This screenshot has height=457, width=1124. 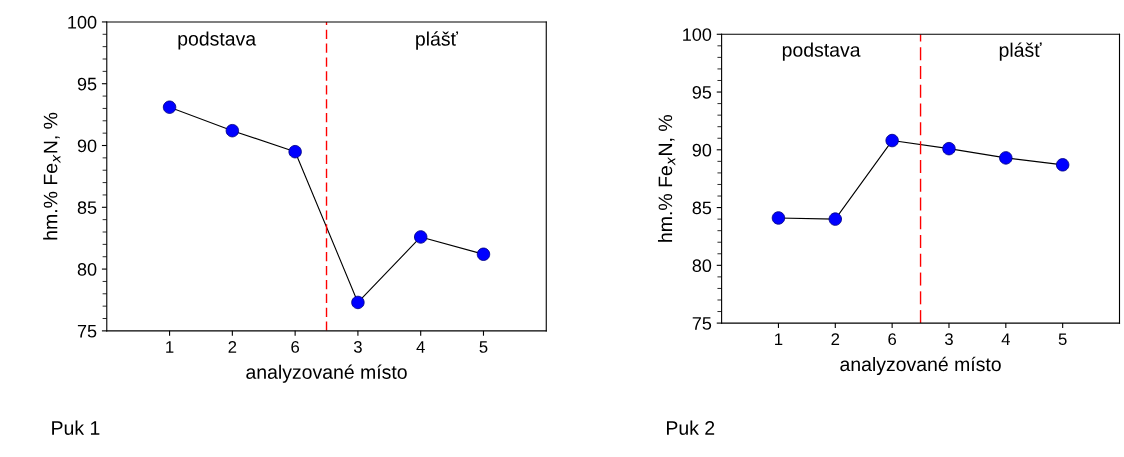 I want to click on text: Puk 1, so click(x=76, y=427).